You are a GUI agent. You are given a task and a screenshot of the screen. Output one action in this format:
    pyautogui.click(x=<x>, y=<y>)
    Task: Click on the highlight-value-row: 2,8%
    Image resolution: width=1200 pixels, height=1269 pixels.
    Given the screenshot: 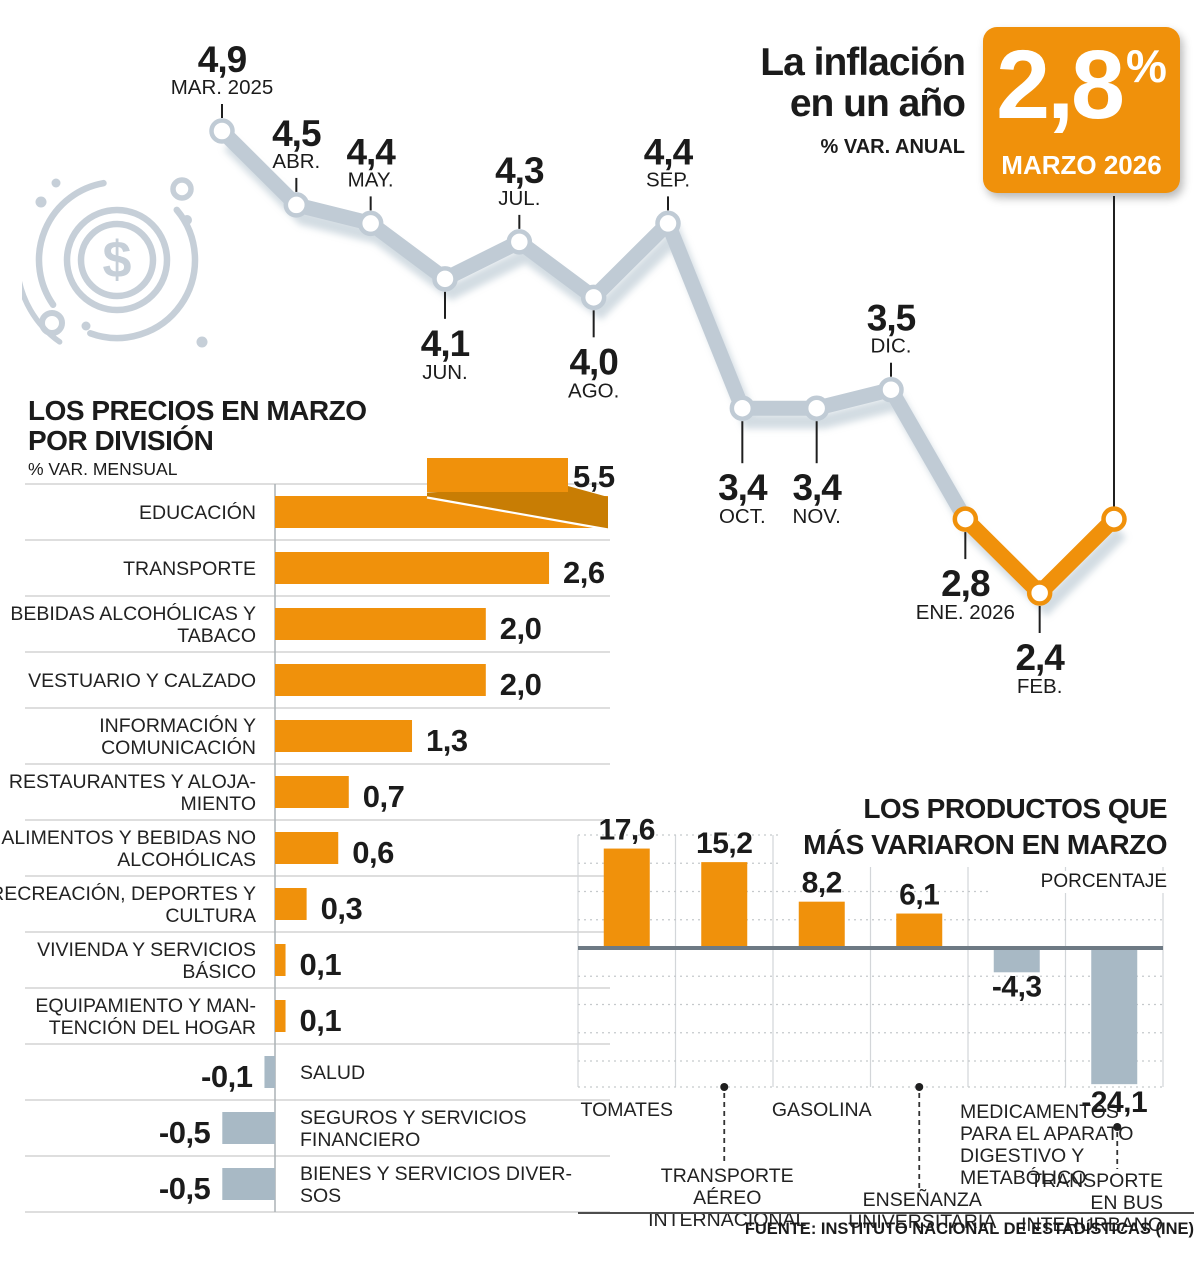 What is the action you would take?
    pyautogui.click(x=1081, y=92)
    